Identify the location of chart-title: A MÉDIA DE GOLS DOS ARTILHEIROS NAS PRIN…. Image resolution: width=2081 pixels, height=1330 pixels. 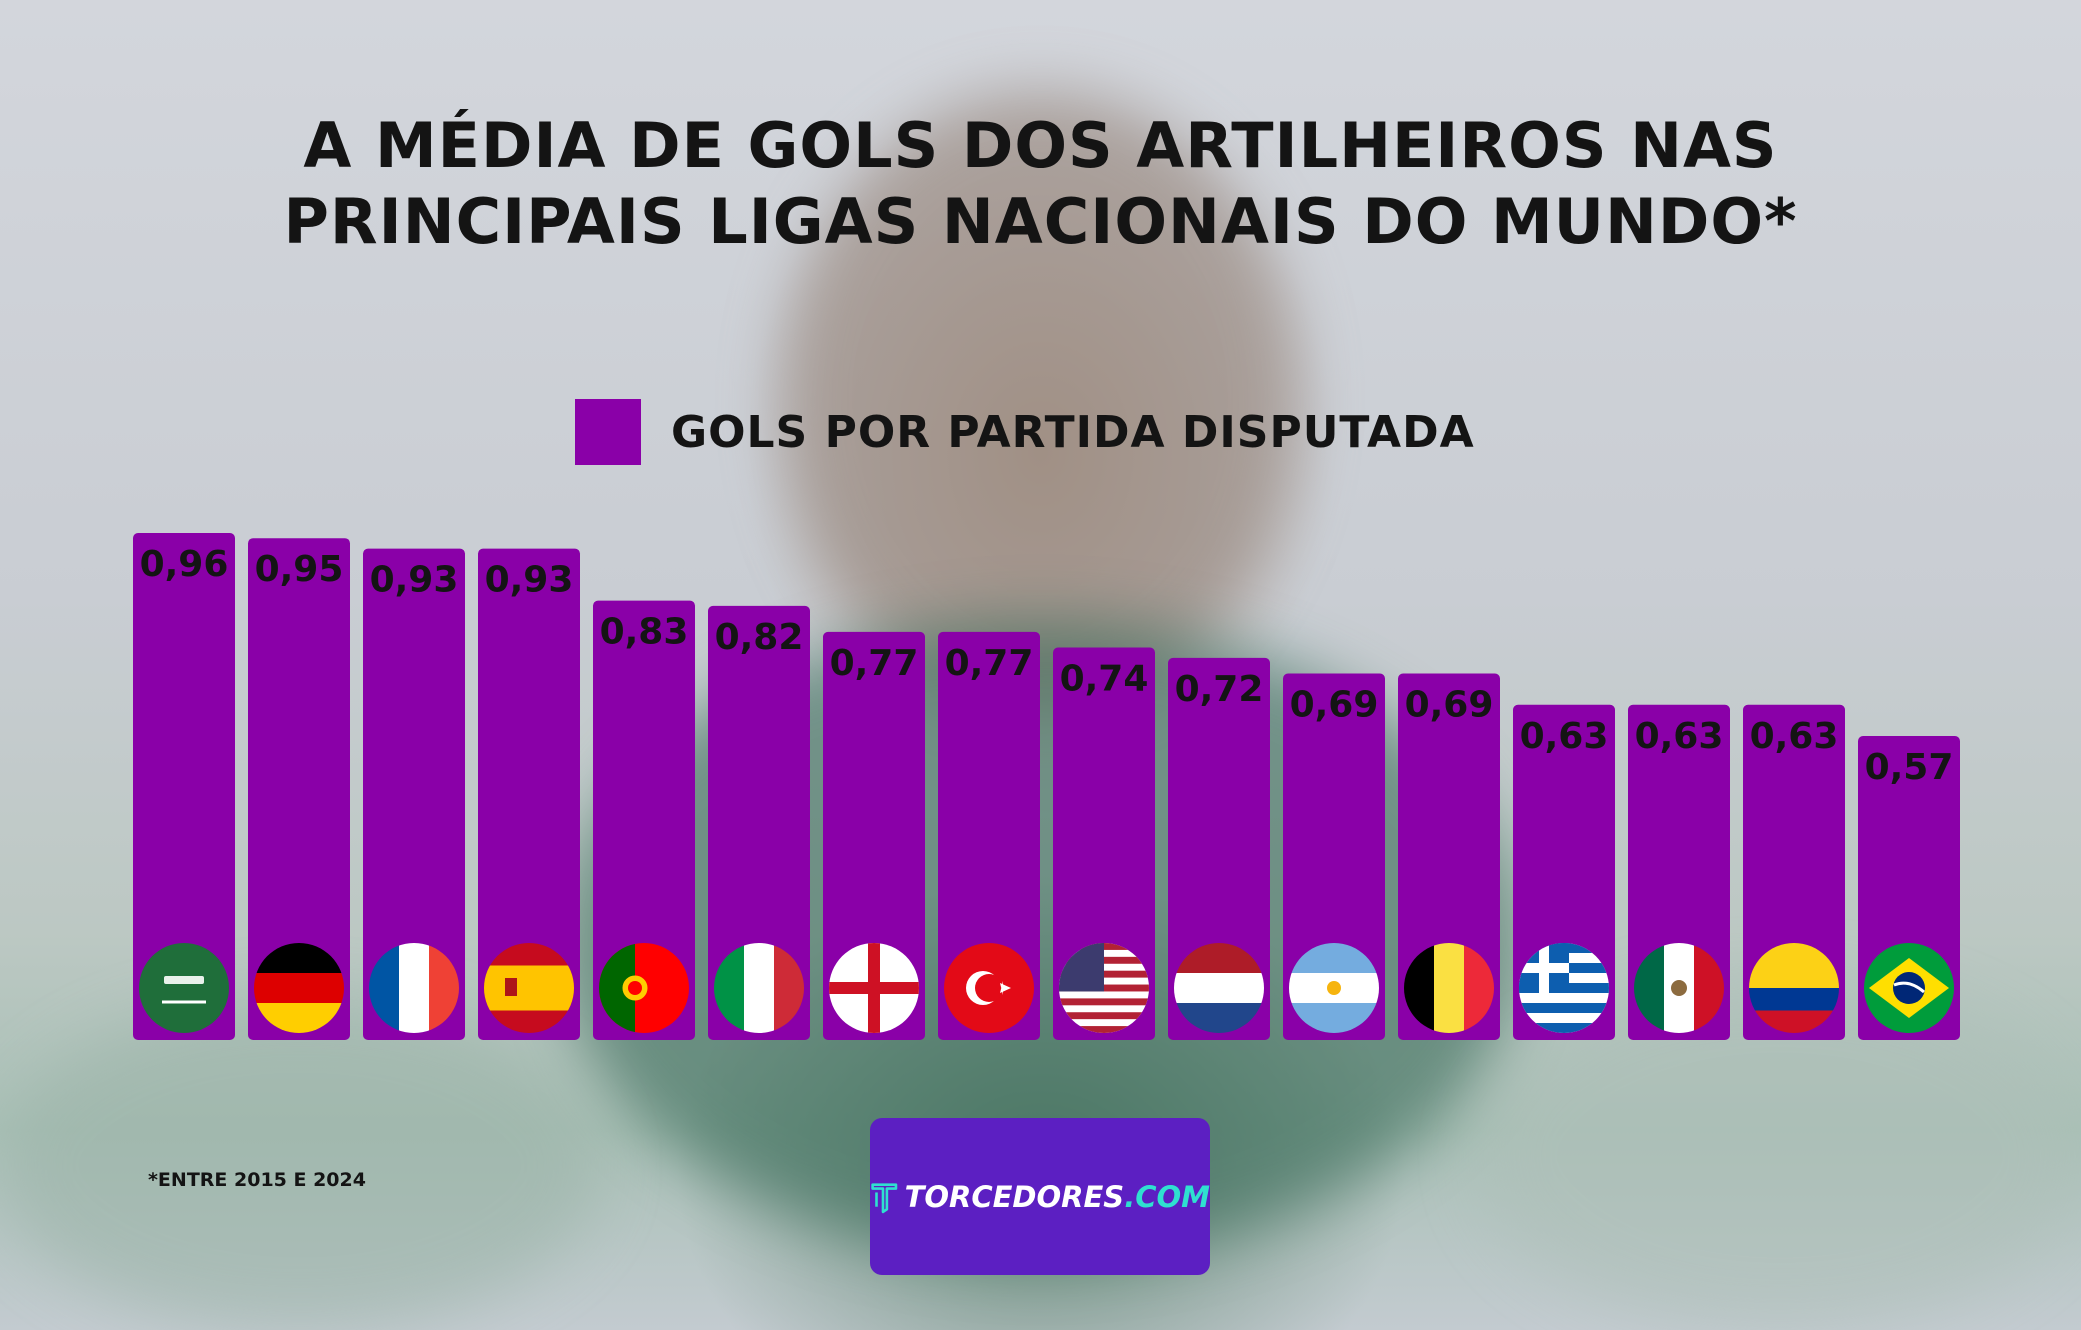
(1040, 184).